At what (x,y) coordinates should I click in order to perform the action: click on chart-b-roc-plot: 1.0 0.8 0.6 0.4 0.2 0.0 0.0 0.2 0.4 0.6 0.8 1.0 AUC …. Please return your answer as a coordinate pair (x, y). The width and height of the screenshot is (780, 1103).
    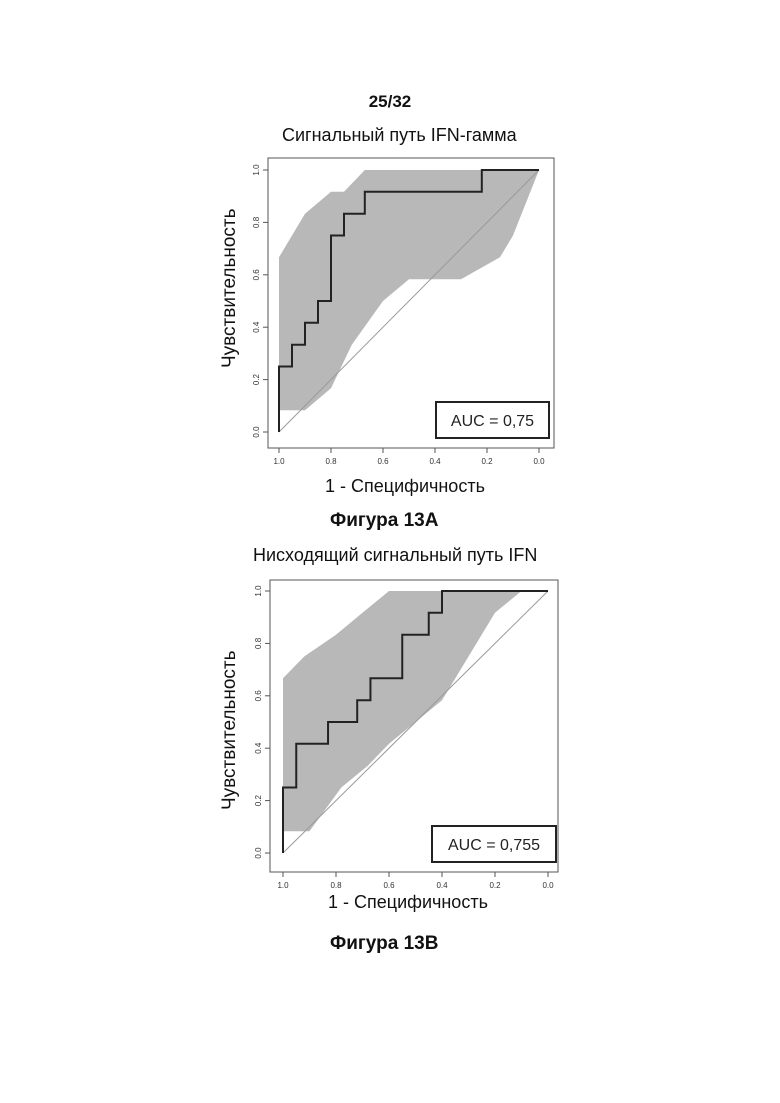
    Looking at the image, I should click on (405, 730).